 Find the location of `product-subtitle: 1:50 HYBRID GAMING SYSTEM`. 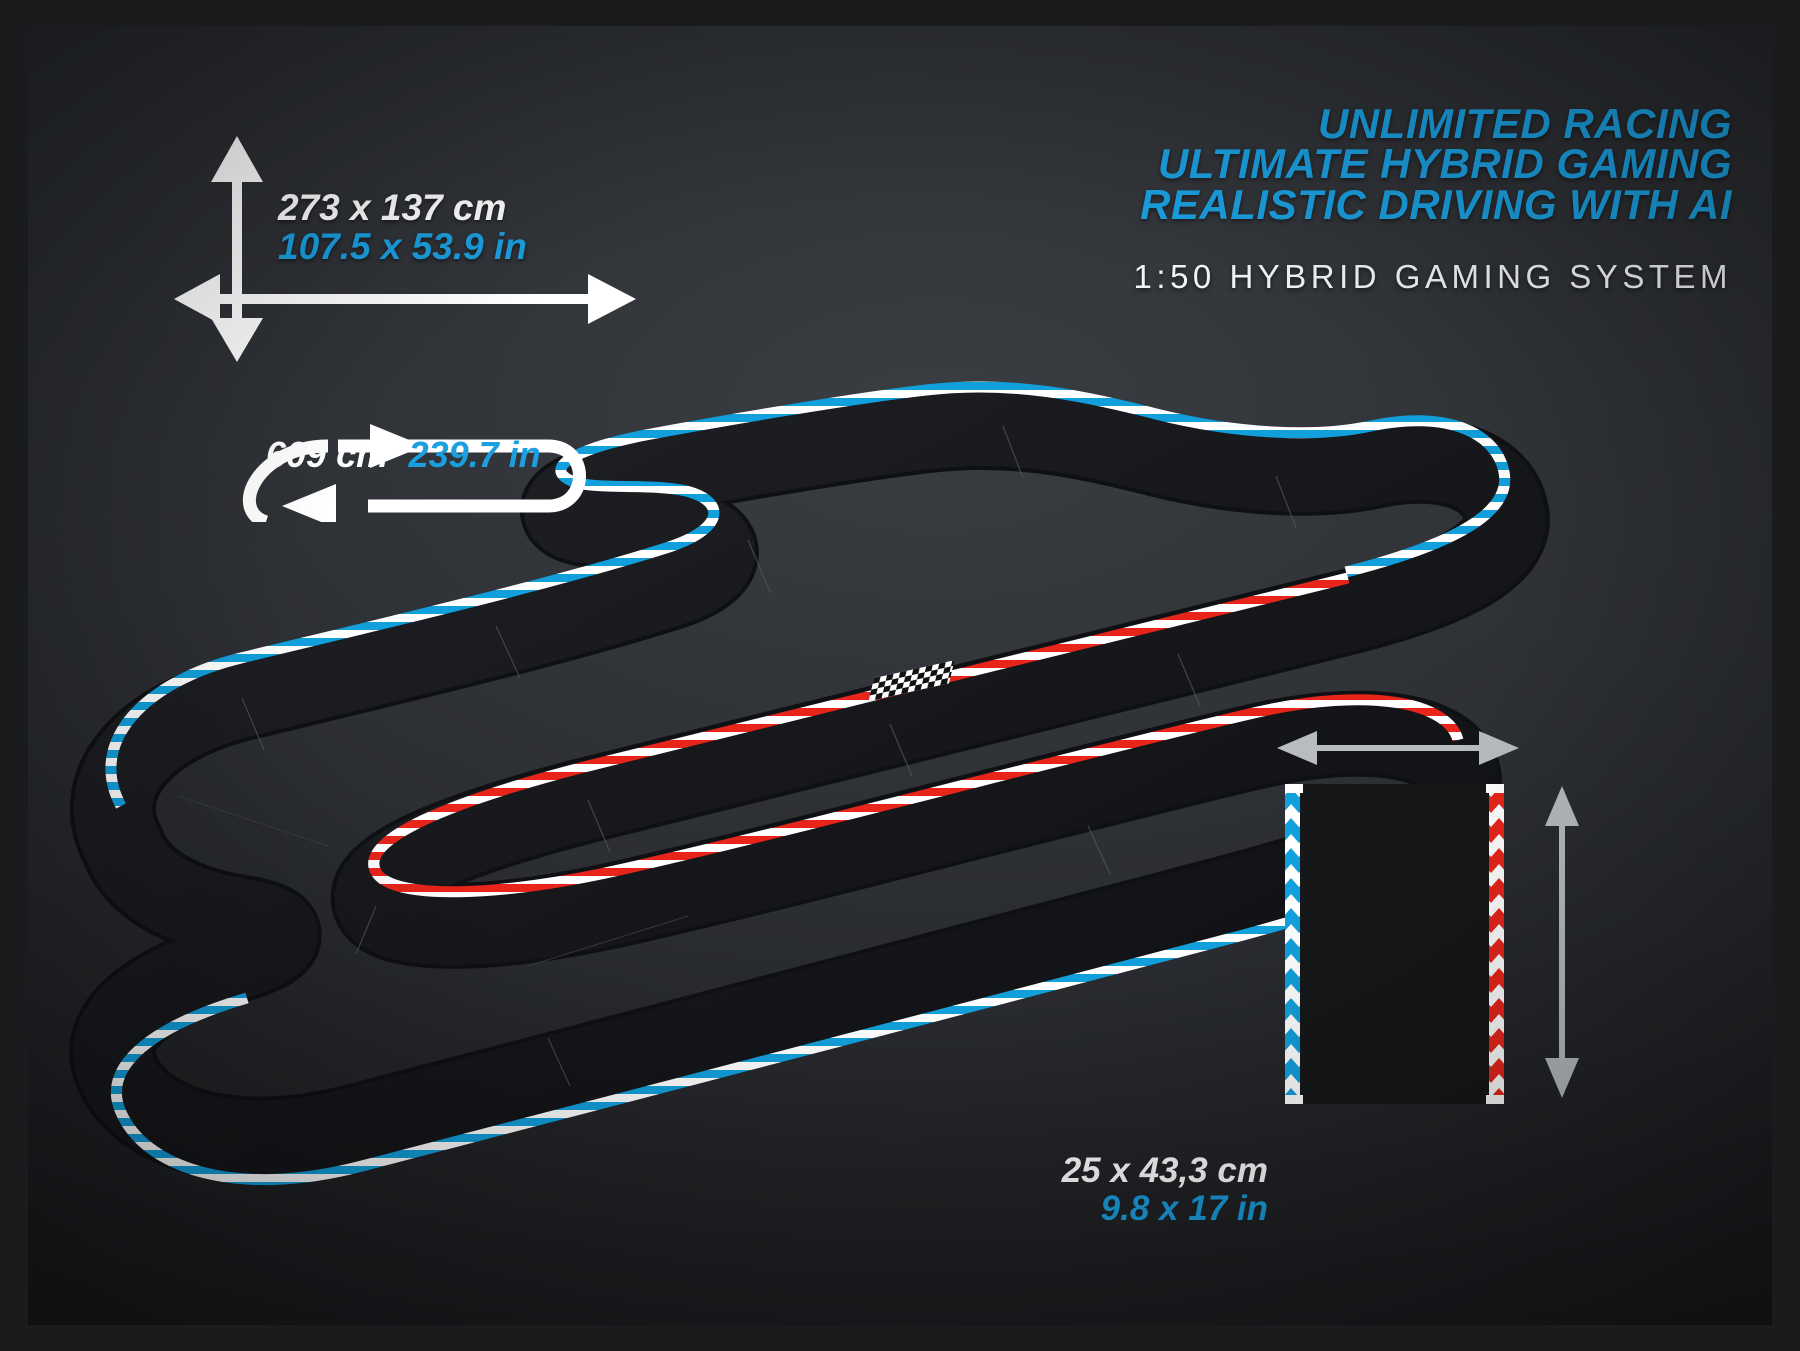

product-subtitle: 1:50 HYBRID GAMING SYSTEM is located at coordinates (1432, 276).